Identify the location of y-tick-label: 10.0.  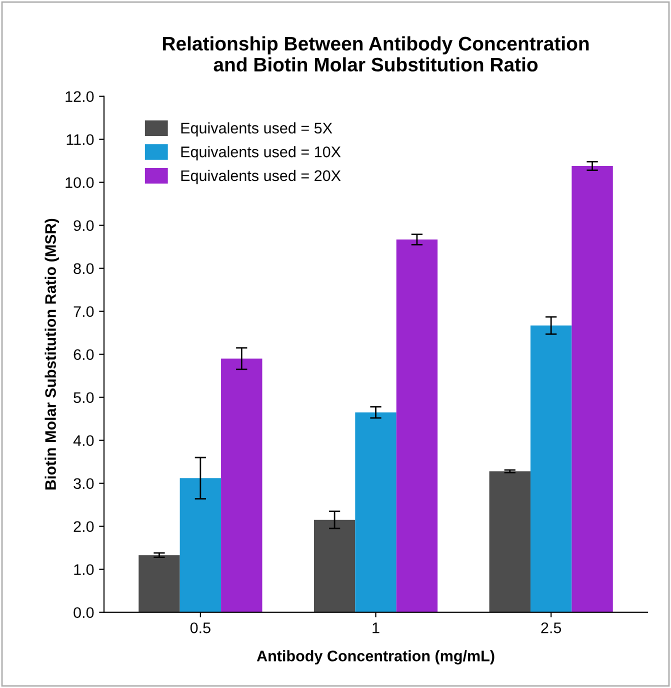
(80, 182).